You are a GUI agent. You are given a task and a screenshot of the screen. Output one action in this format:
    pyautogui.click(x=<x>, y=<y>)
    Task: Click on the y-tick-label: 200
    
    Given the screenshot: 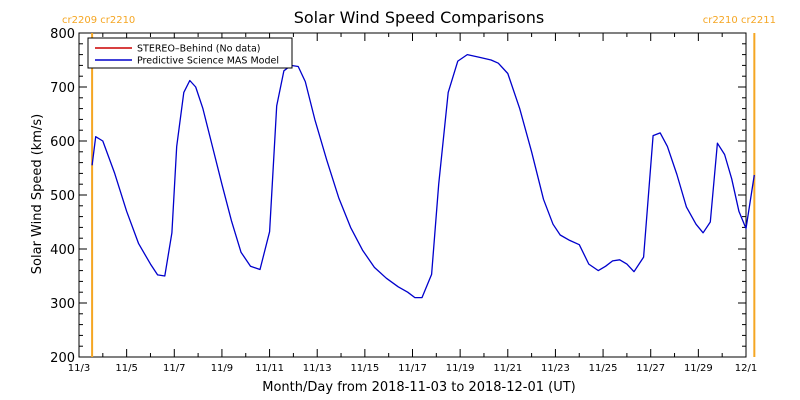 What is the action you would take?
    pyautogui.click(x=62, y=358)
    